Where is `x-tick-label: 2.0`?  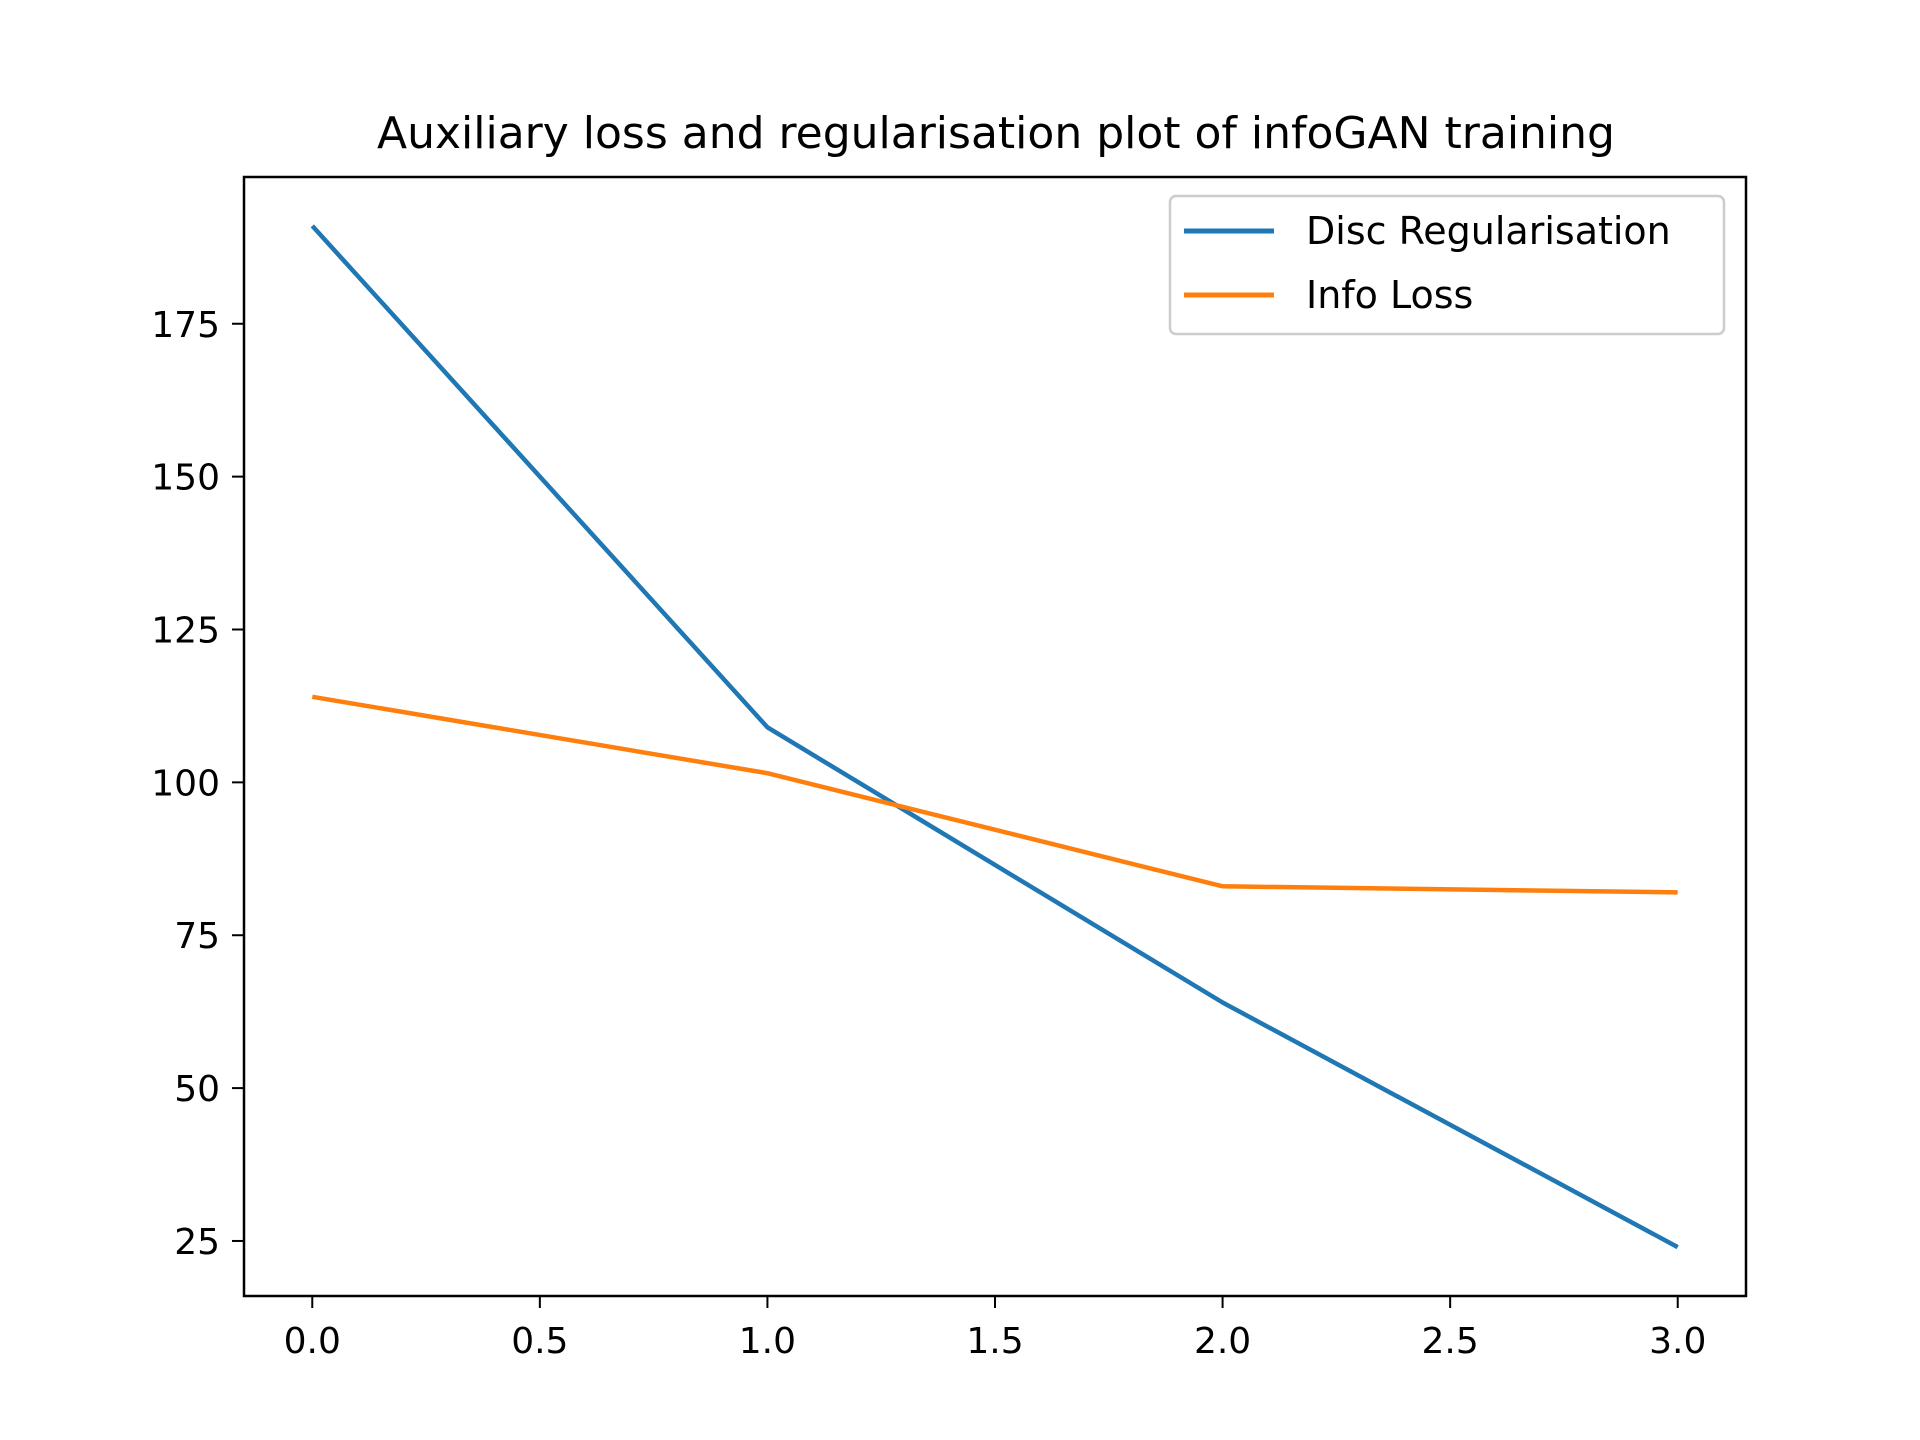 x-tick-label: 2.0 is located at coordinates (1222, 1341).